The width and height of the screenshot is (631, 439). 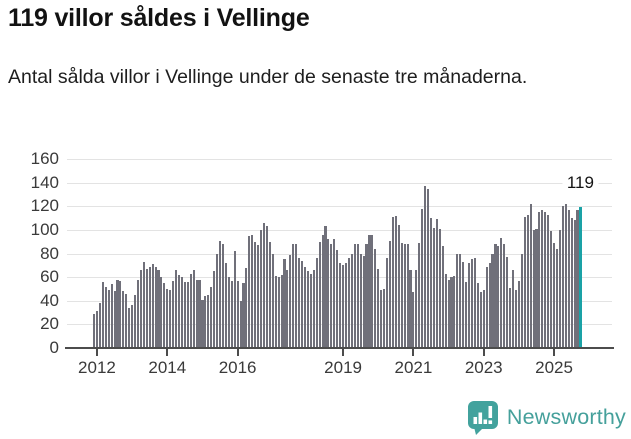 What do you see at coordinates (237, 367) in the screenshot?
I see `x-tick-label-2016: 2016` at bounding box center [237, 367].